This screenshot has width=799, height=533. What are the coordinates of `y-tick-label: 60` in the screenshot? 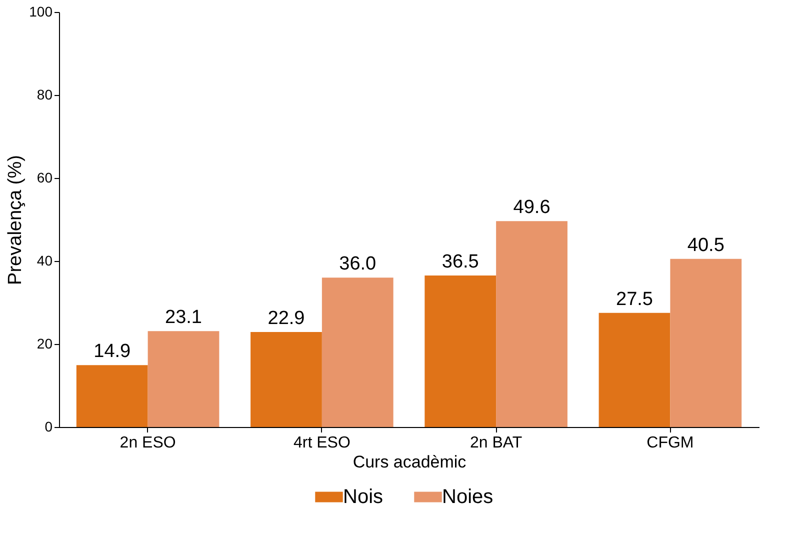 It's located at (44, 178).